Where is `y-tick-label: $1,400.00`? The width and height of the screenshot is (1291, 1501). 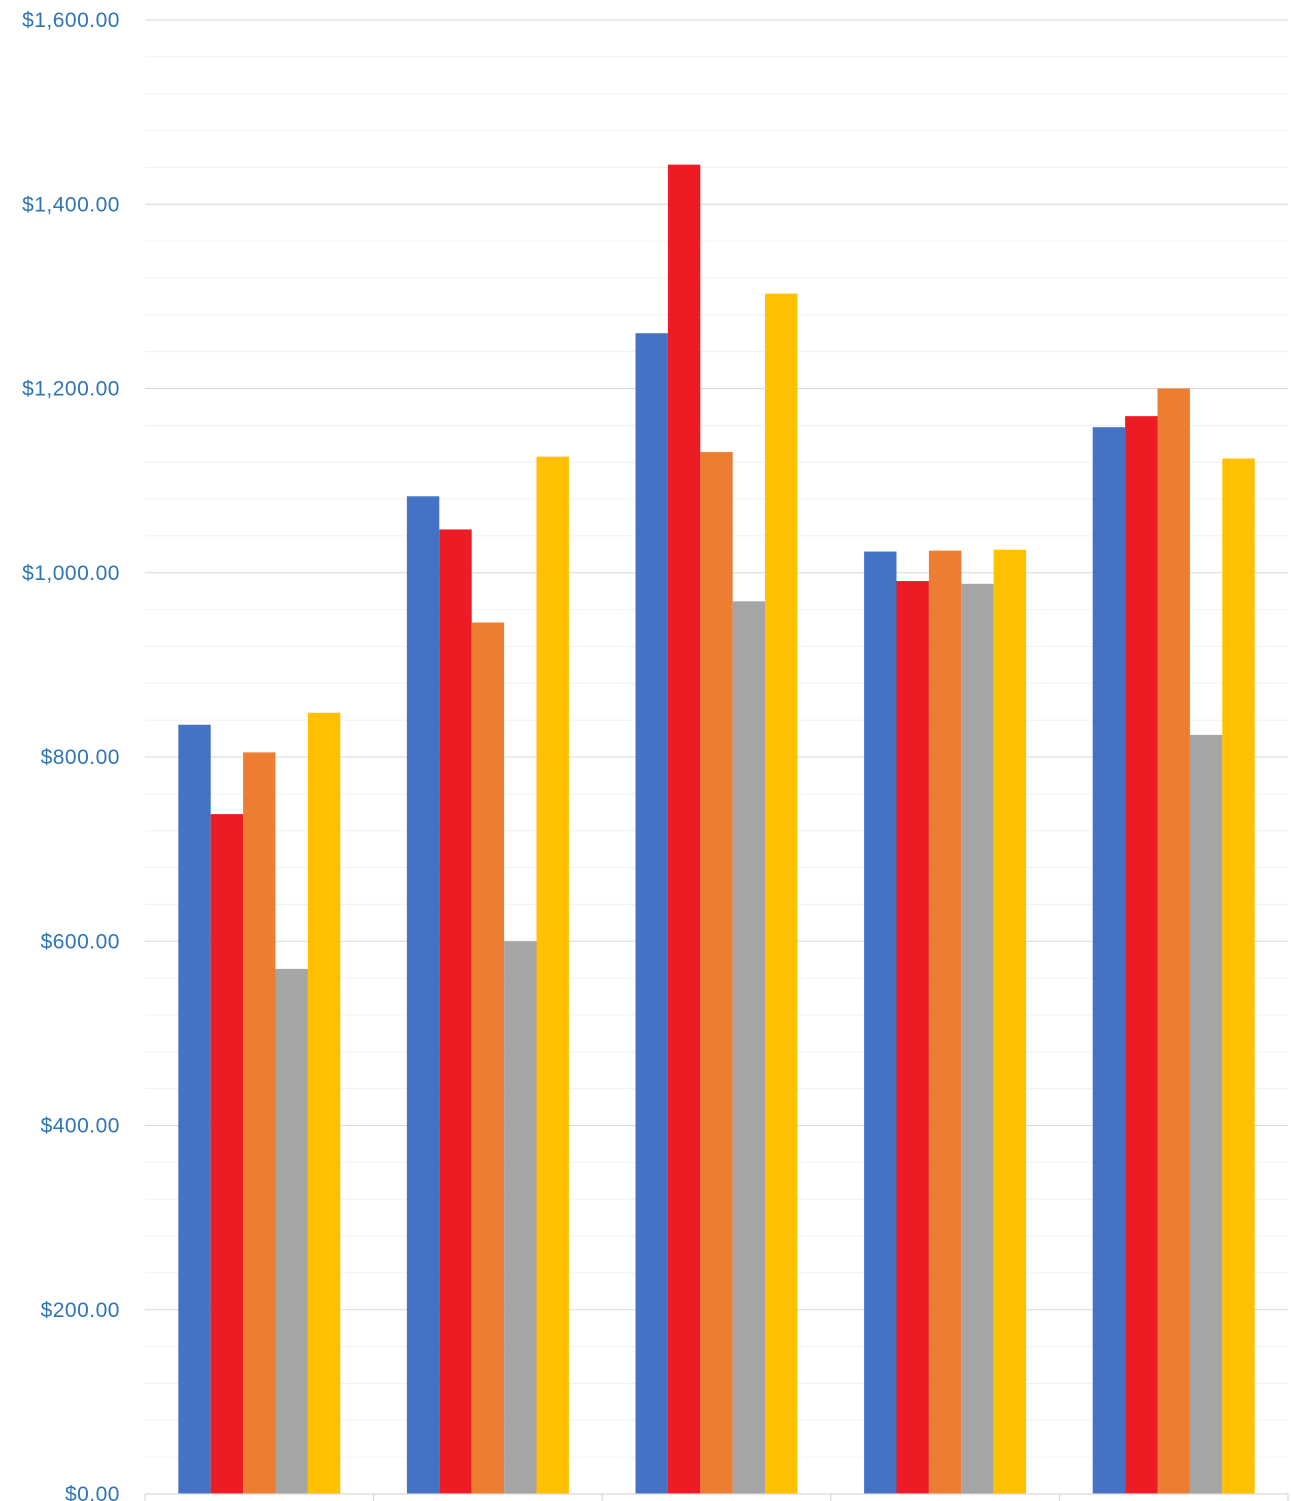
y-tick-label: $1,400.00 is located at coordinates (71, 204).